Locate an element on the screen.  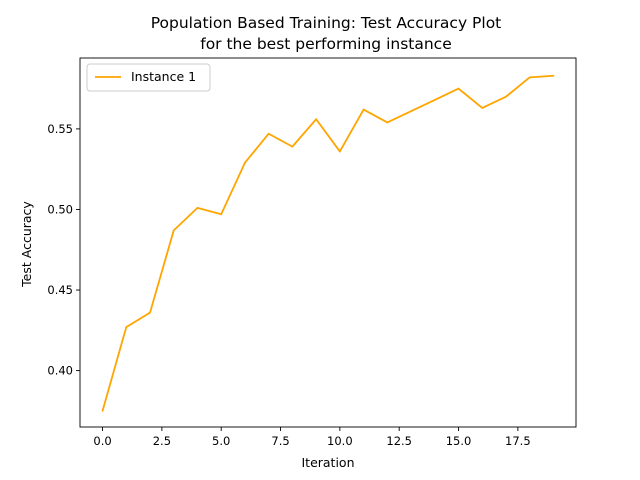
x-tick-label: 12.5 is located at coordinates (399, 441).